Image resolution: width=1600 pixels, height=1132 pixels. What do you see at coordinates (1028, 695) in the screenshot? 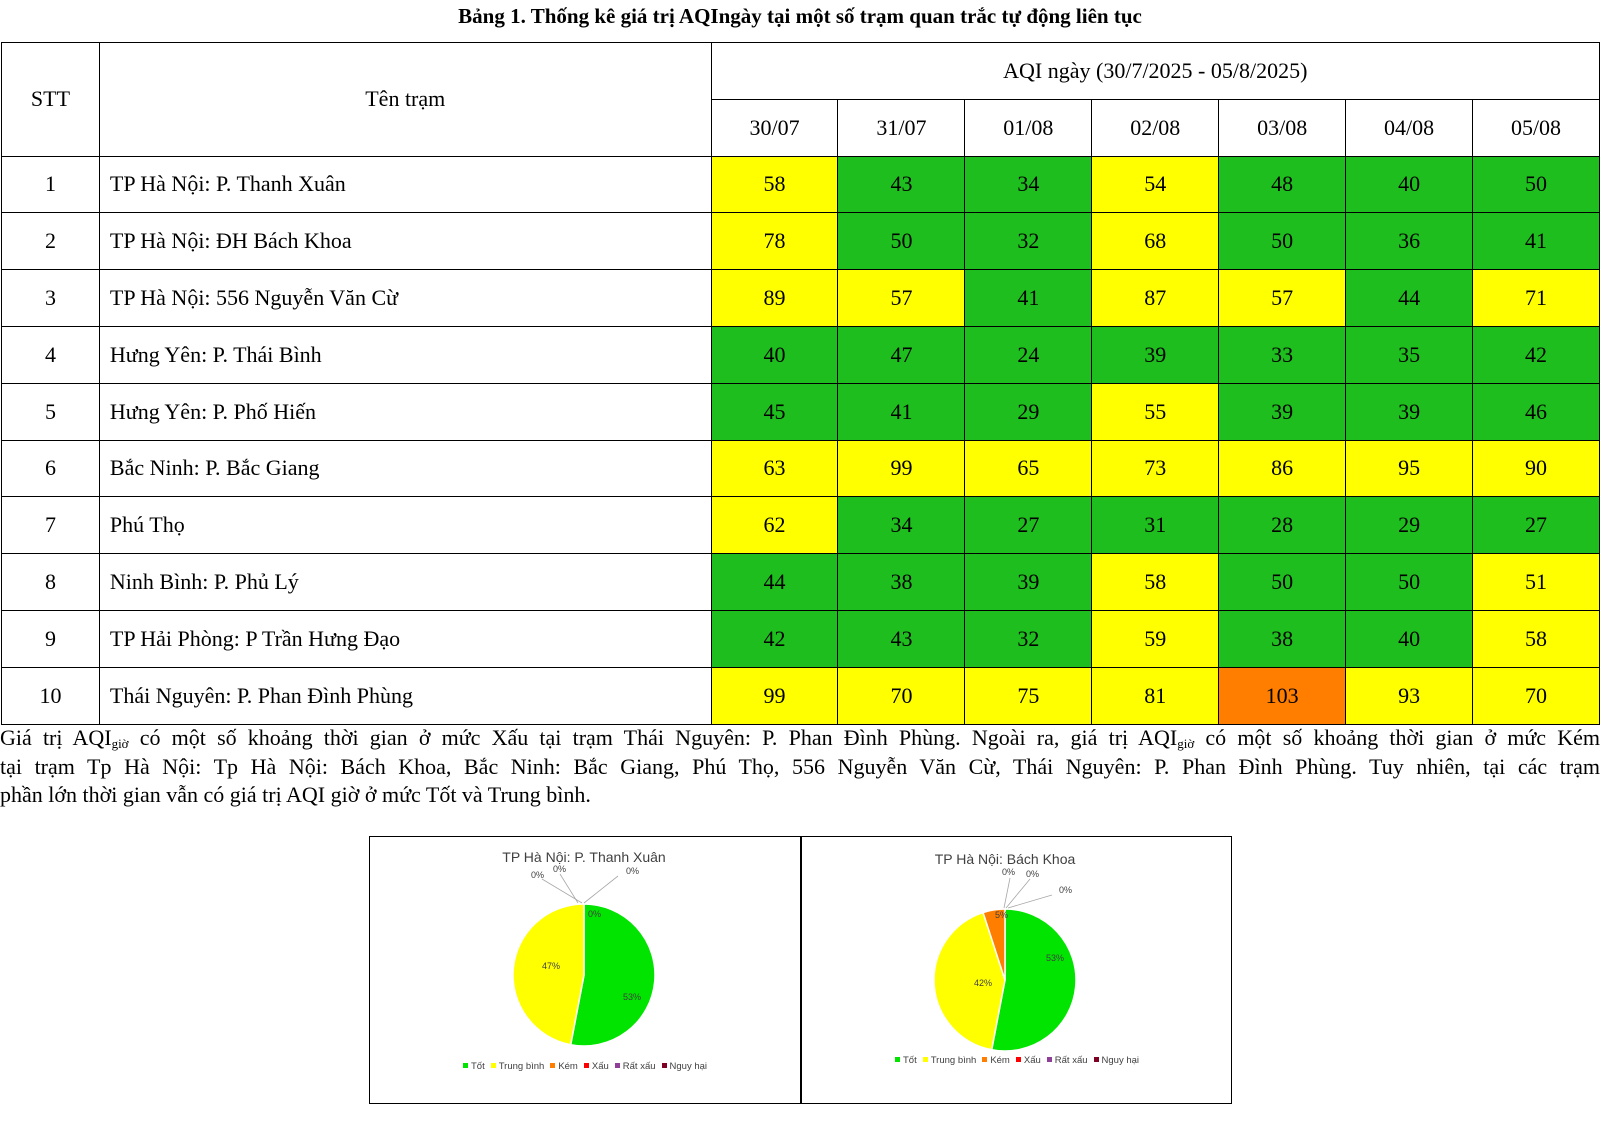
I see `aqi-value-cell: 75` at bounding box center [1028, 695].